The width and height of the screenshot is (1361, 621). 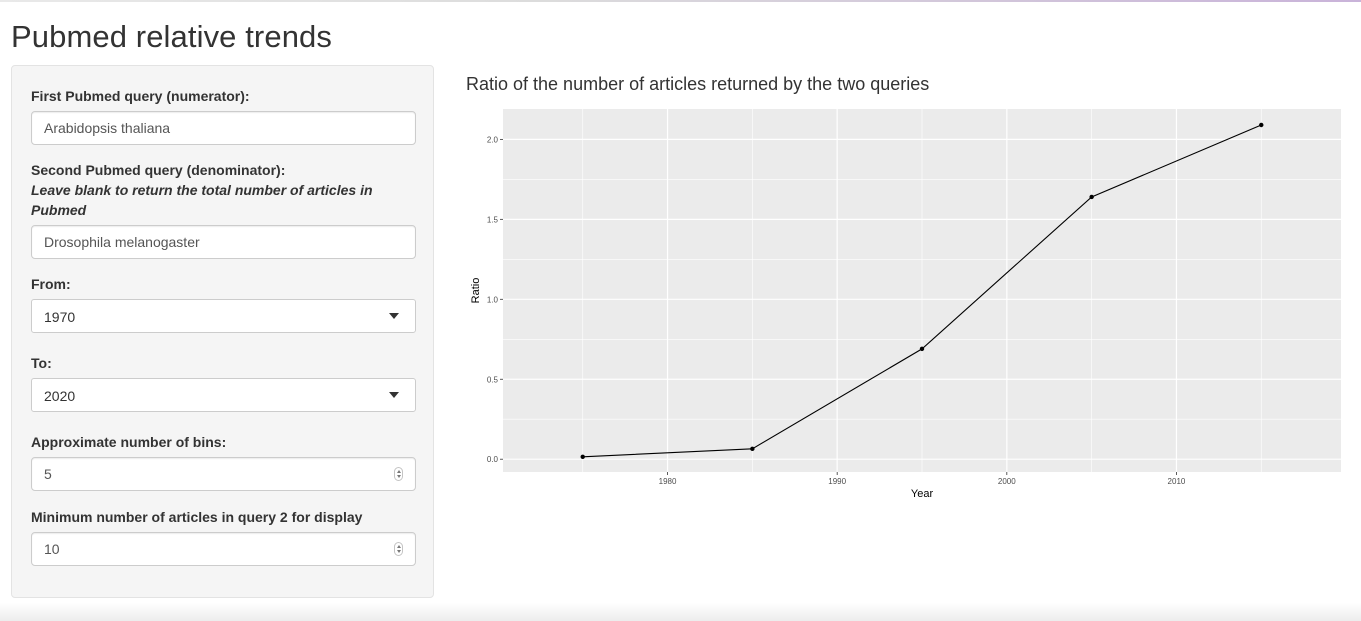 What do you see at coordinates (60, 317) in the screenshot?
I see `from-select-value: 1970` at bounding box center [60, 317].